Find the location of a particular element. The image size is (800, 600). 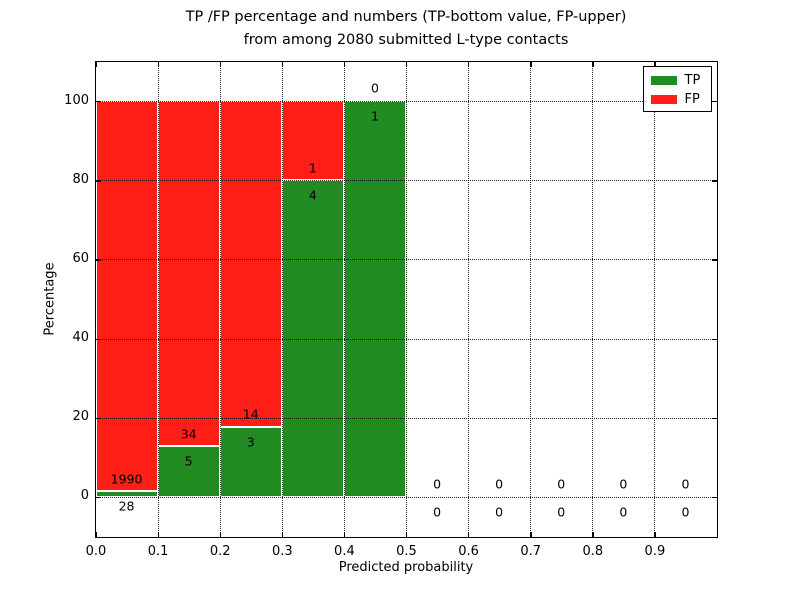

tp-count-label: 3 is located at coordinates (250, 442).